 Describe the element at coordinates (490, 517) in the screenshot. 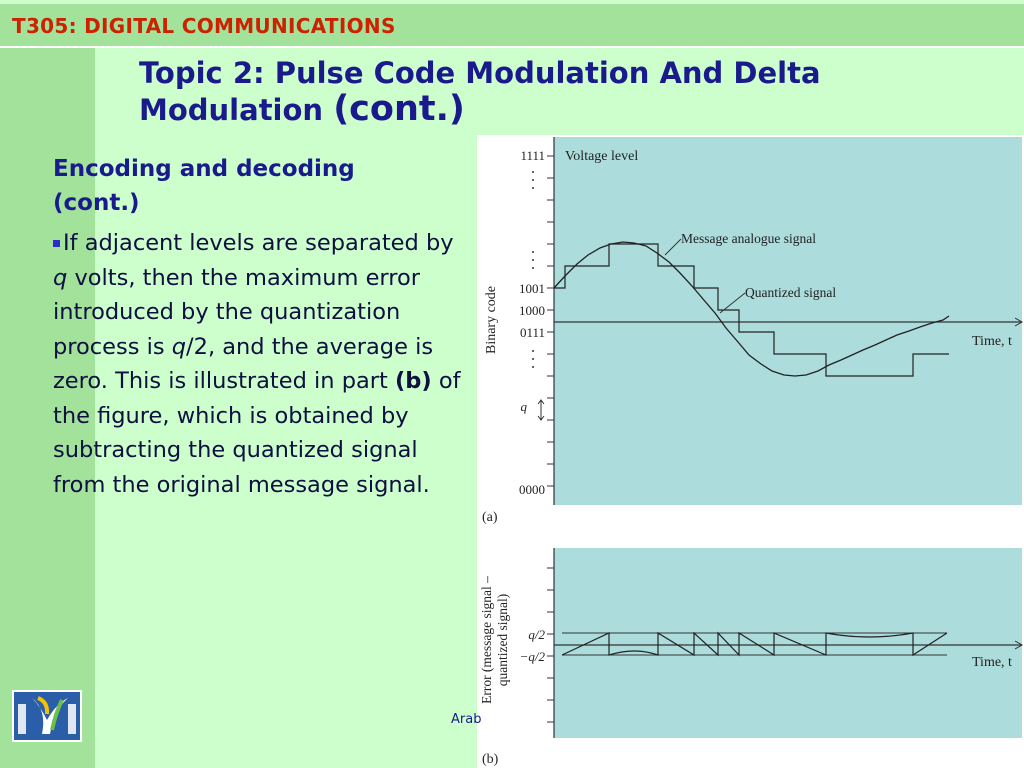

I see `panel-a-label: (a)` at that location.